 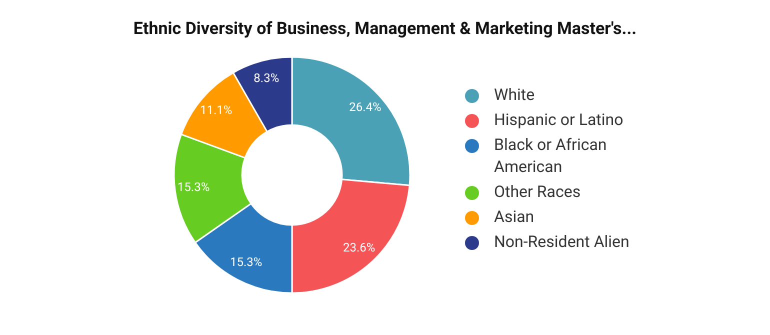 What do you see at coordinates (514, 94) in the screenshot?
I see `legend-label: White` at bounding box center [514, 94].